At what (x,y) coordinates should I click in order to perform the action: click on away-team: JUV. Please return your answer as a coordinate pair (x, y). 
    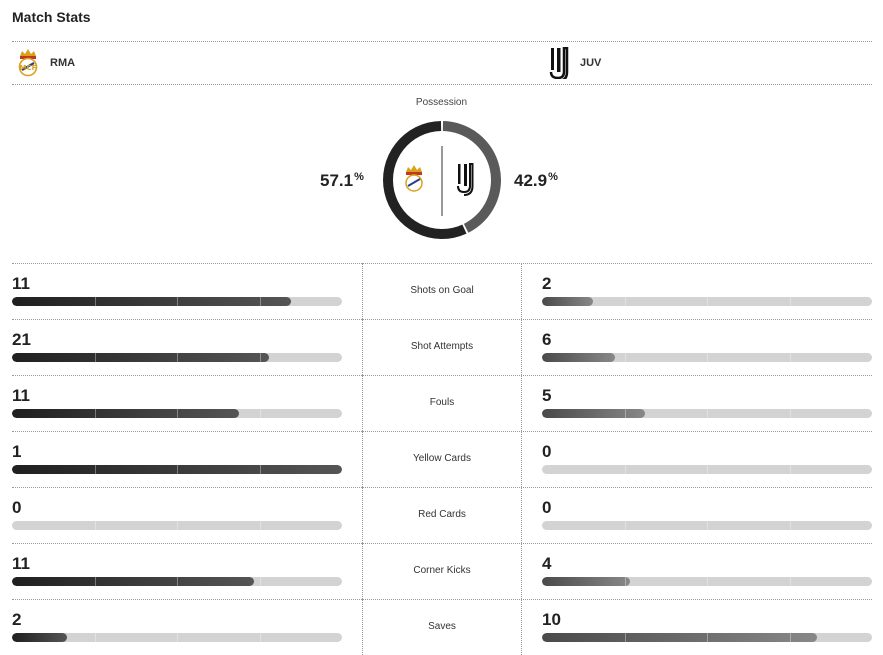
    Looking at the image, I should click on (575, 63).